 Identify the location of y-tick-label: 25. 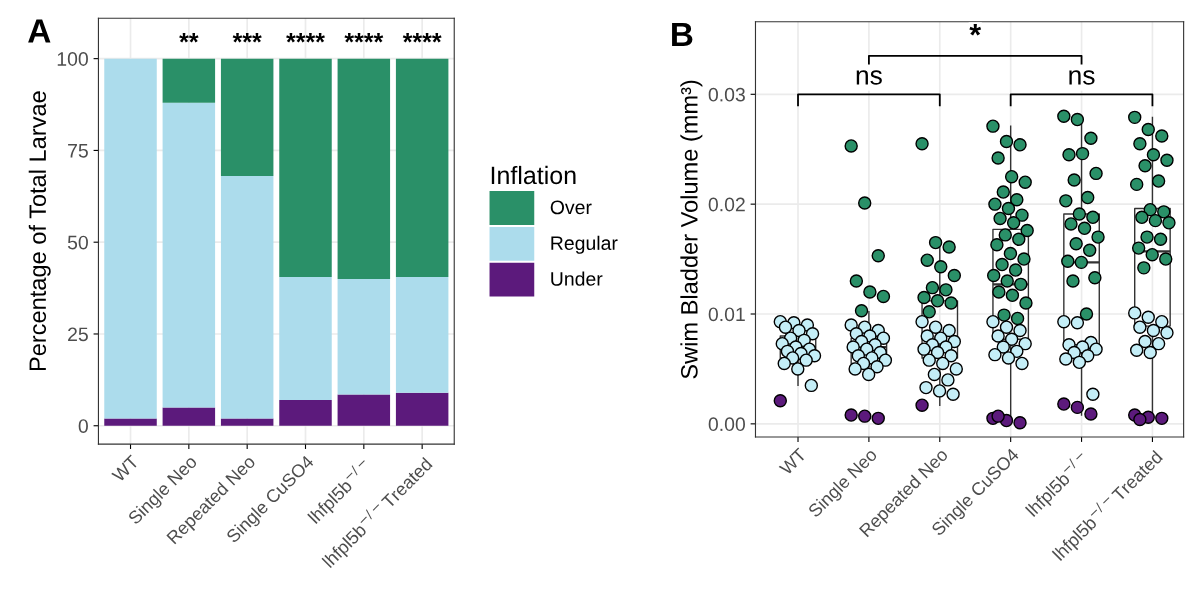
(78, 334).